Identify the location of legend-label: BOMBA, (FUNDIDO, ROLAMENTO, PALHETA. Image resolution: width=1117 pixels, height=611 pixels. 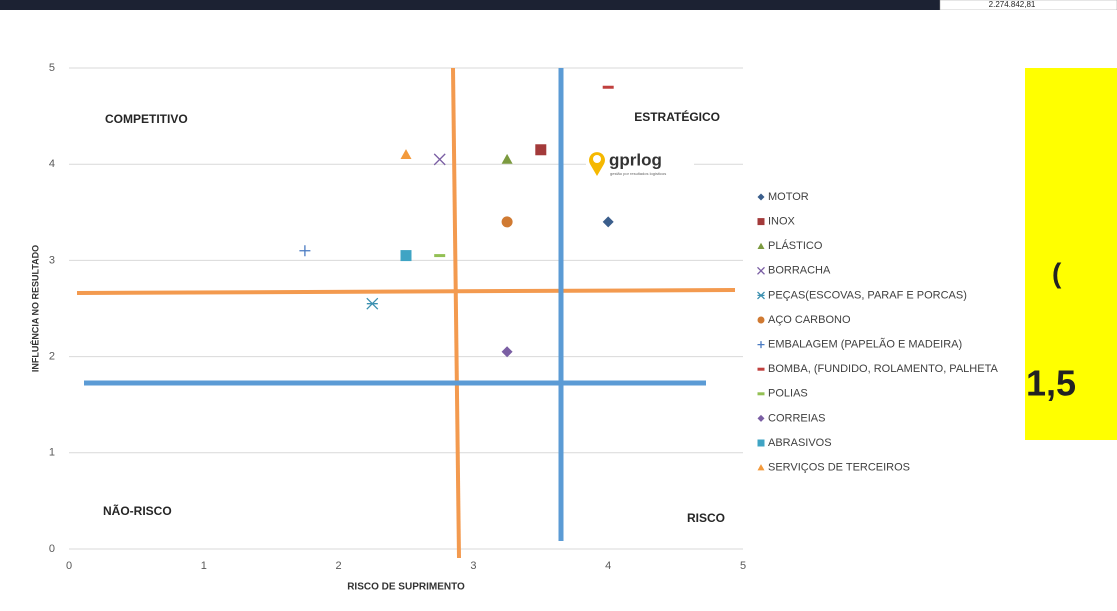
(883, 369).